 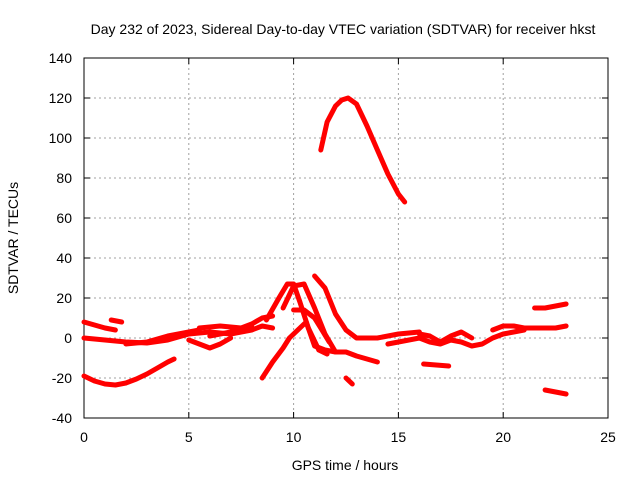 What do you see at coordinates (64, 298) in the screenshot?
I see `y-tick-label: 20` at bounding box center [64, 298].